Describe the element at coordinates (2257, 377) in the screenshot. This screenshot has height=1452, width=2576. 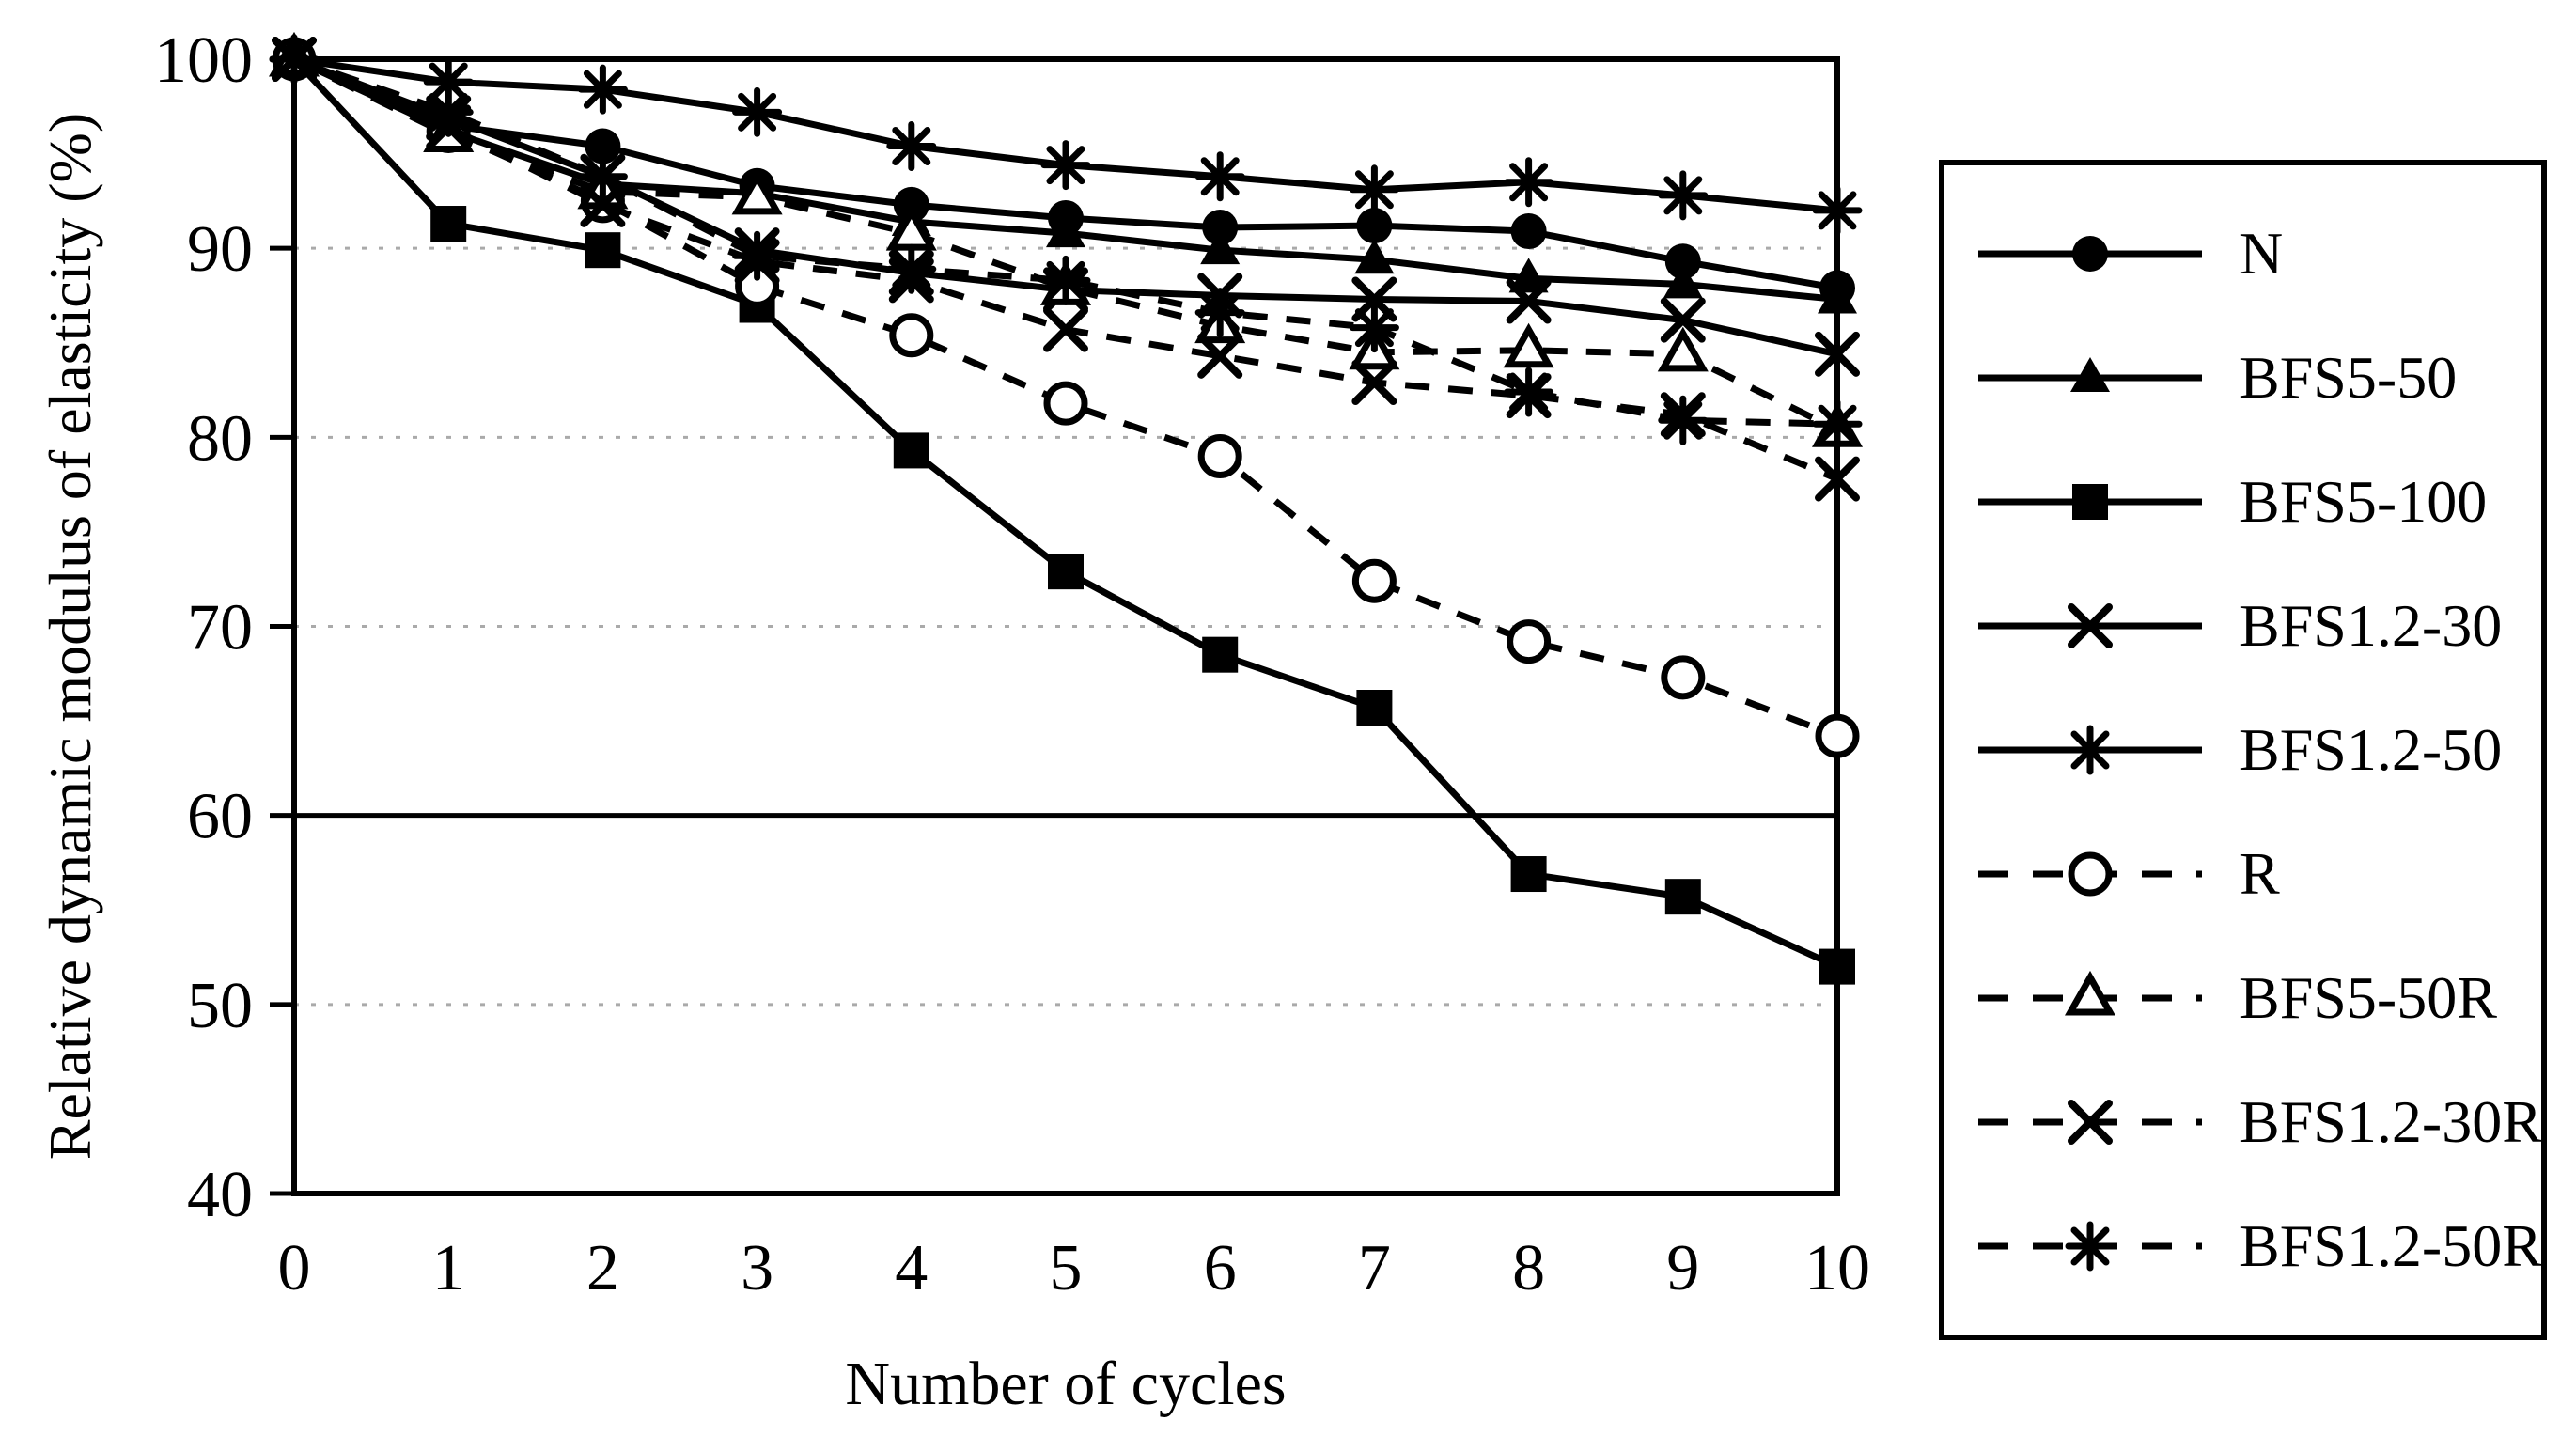
I see `legend-item-BFS5-50: BFS5-50` at that location.